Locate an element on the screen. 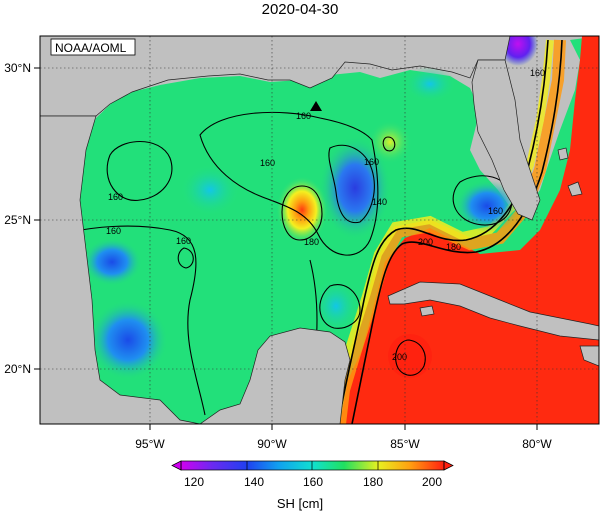 This screenshot has height=515, width=600. colorbar-tick-label: 140 is located at coordinates (254, 482).